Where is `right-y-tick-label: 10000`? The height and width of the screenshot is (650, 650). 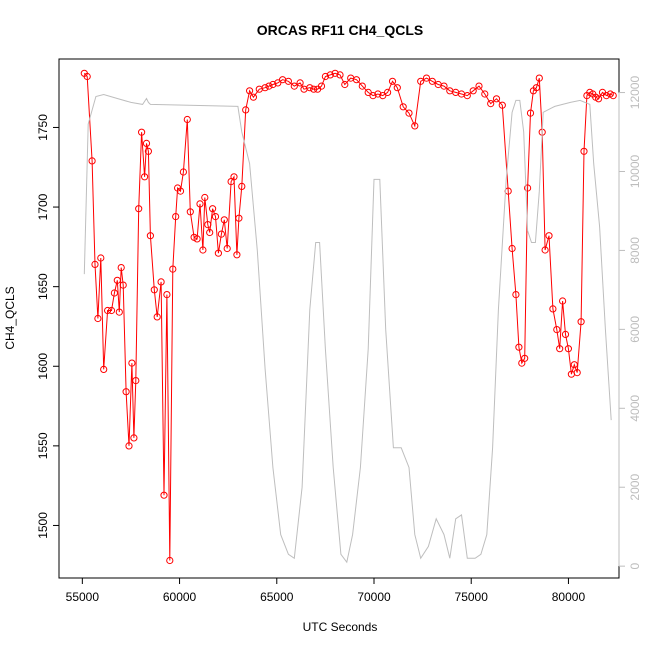 right-y-tick-label: 10000 is located at coordinates (635, 171).